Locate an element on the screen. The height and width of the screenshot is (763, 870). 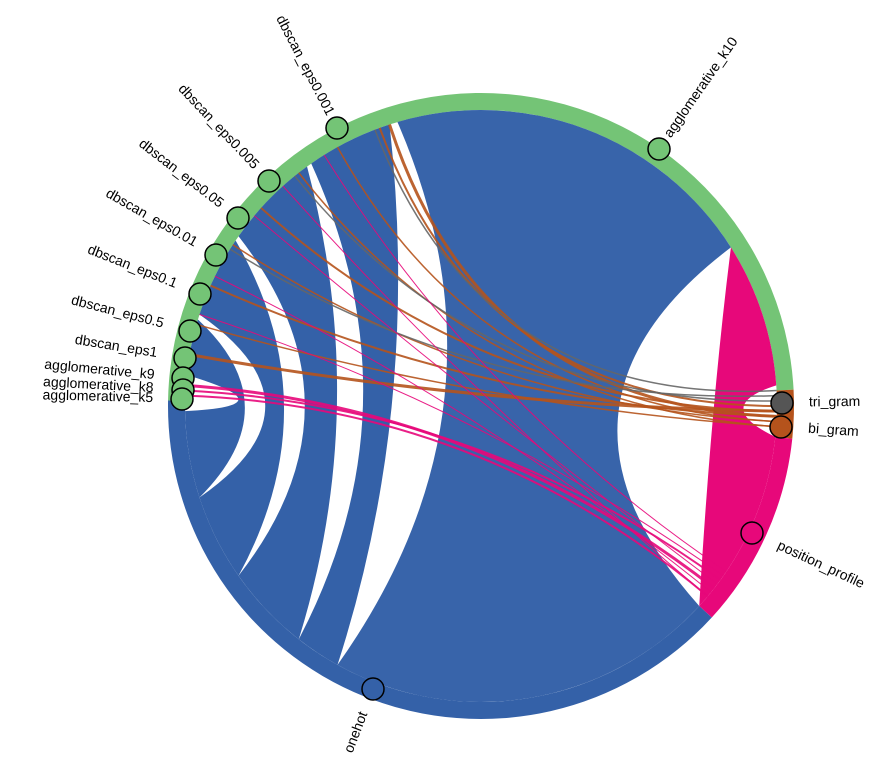
node-label: onehot is located at coordinates (355, 732).